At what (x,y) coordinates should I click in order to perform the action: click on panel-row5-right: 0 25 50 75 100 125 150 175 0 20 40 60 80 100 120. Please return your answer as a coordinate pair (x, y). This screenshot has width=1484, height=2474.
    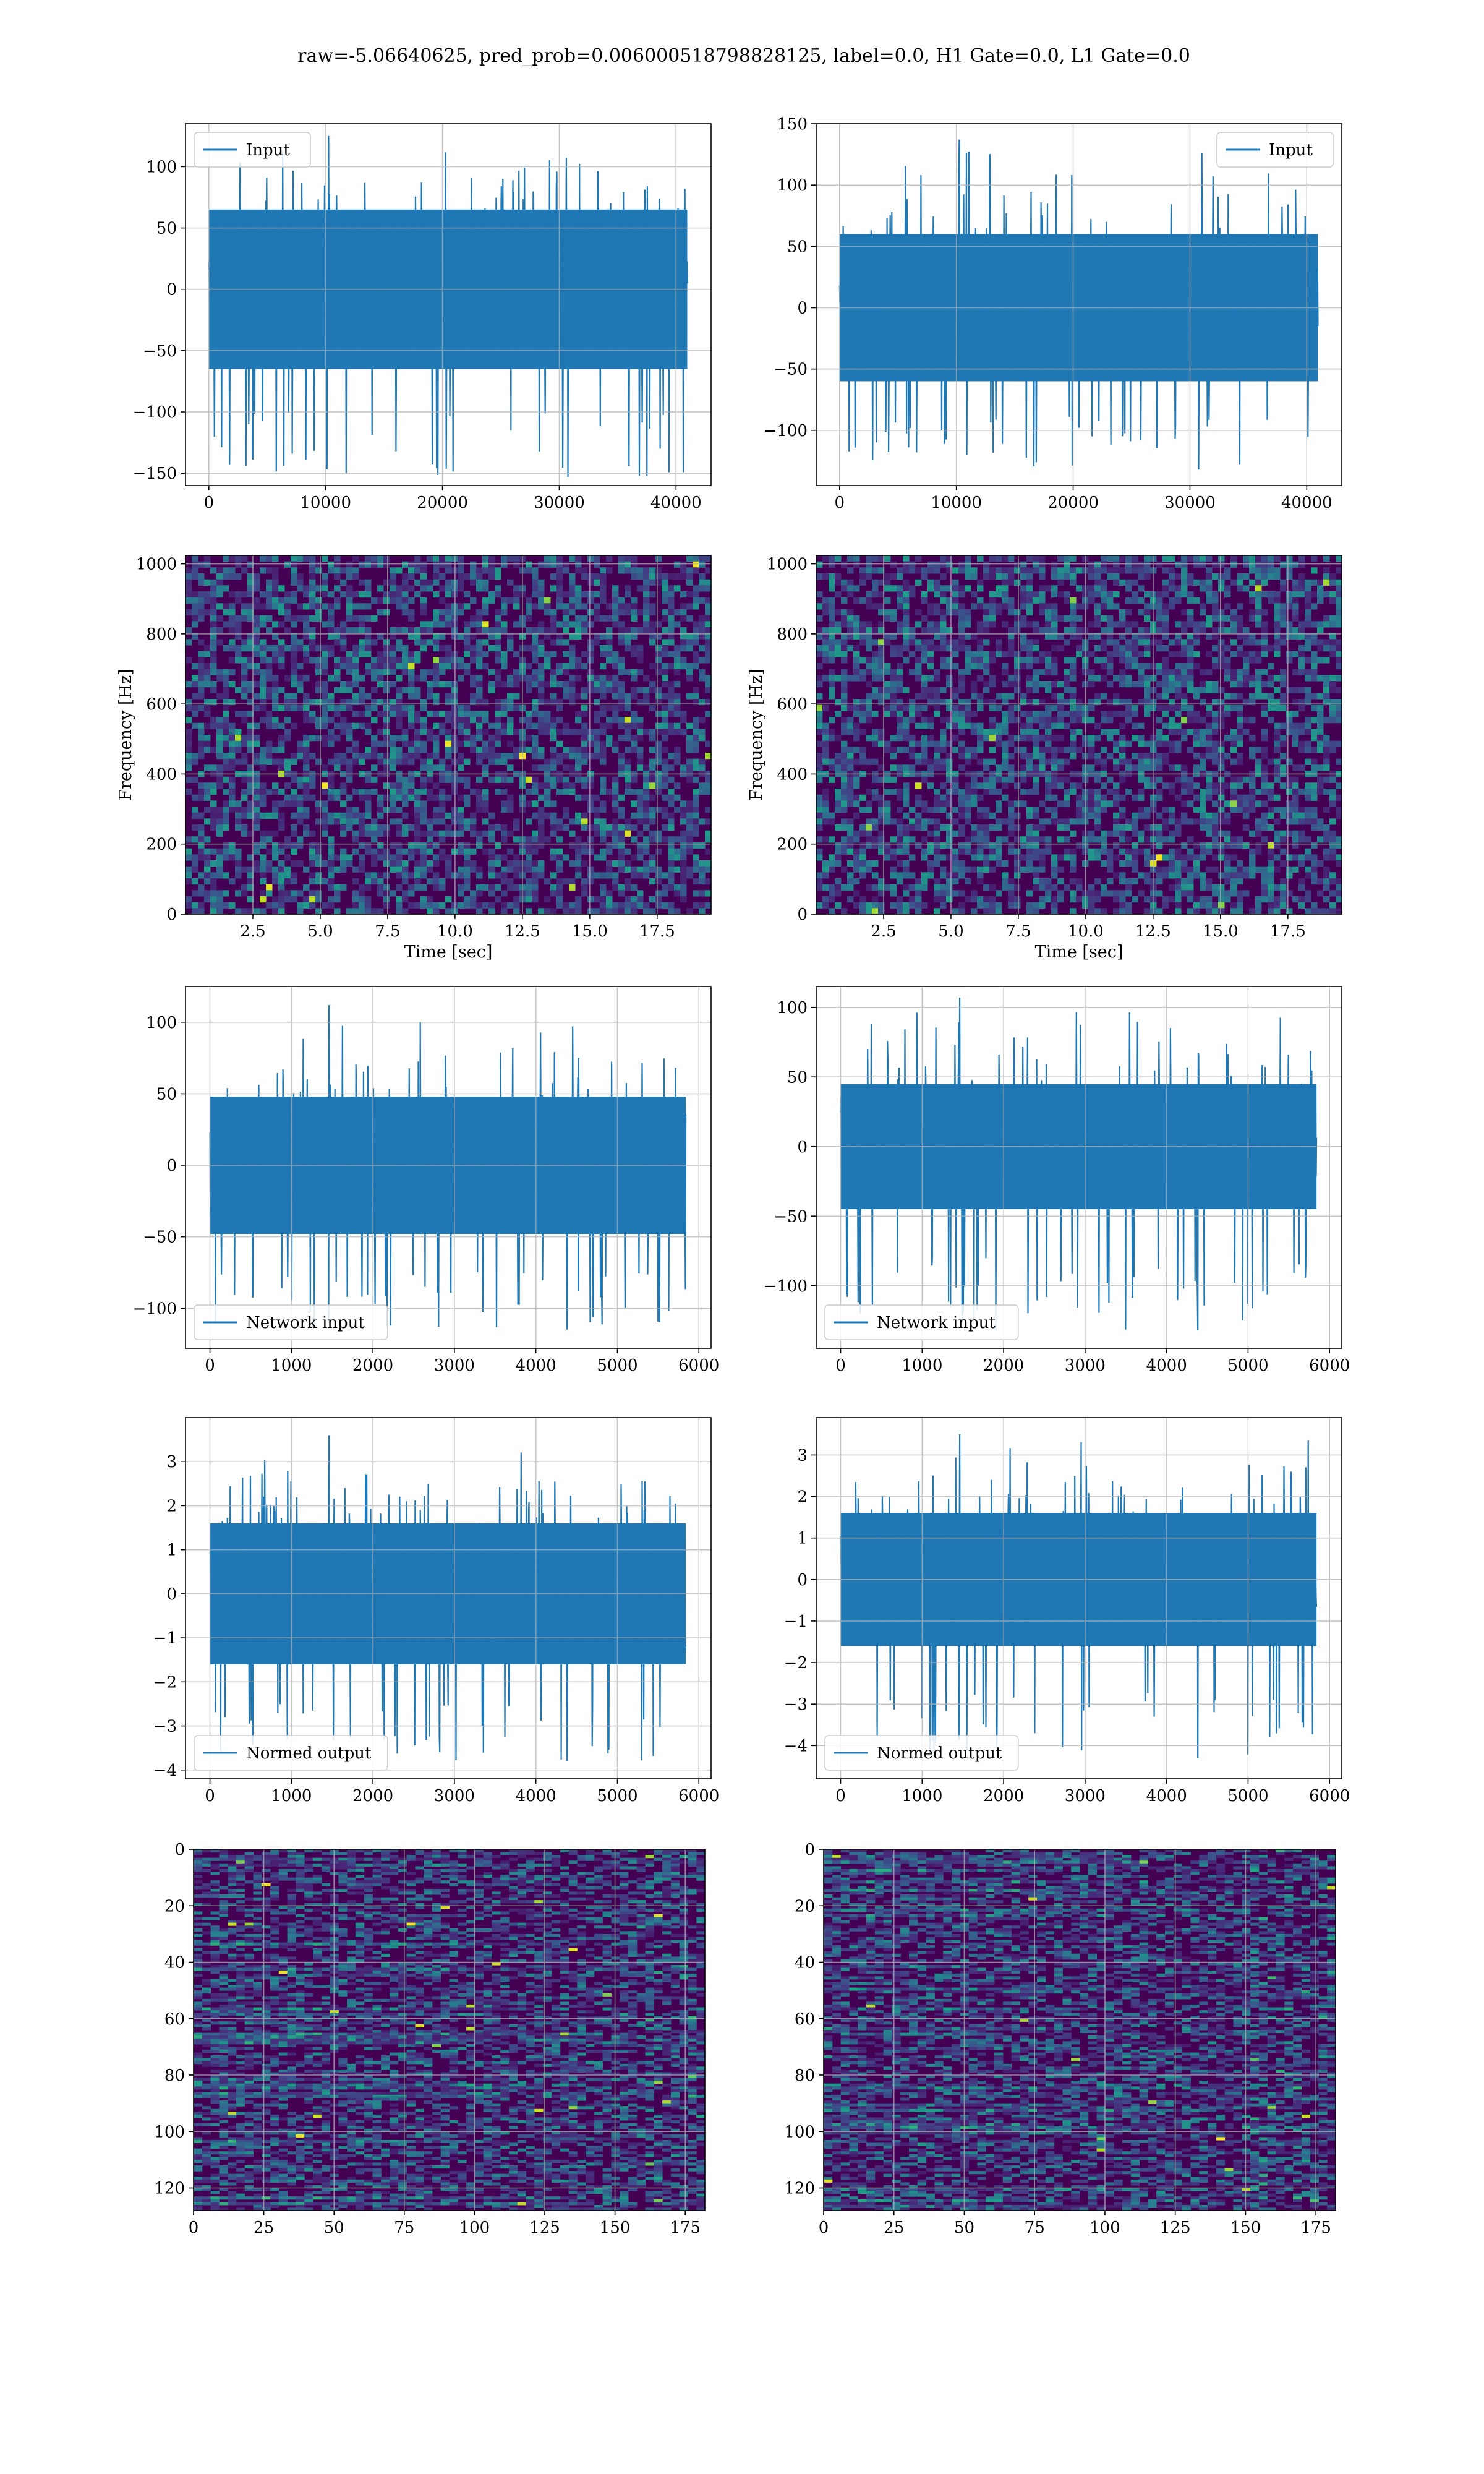
    Looking at the image, I should click on (1060, 2039).